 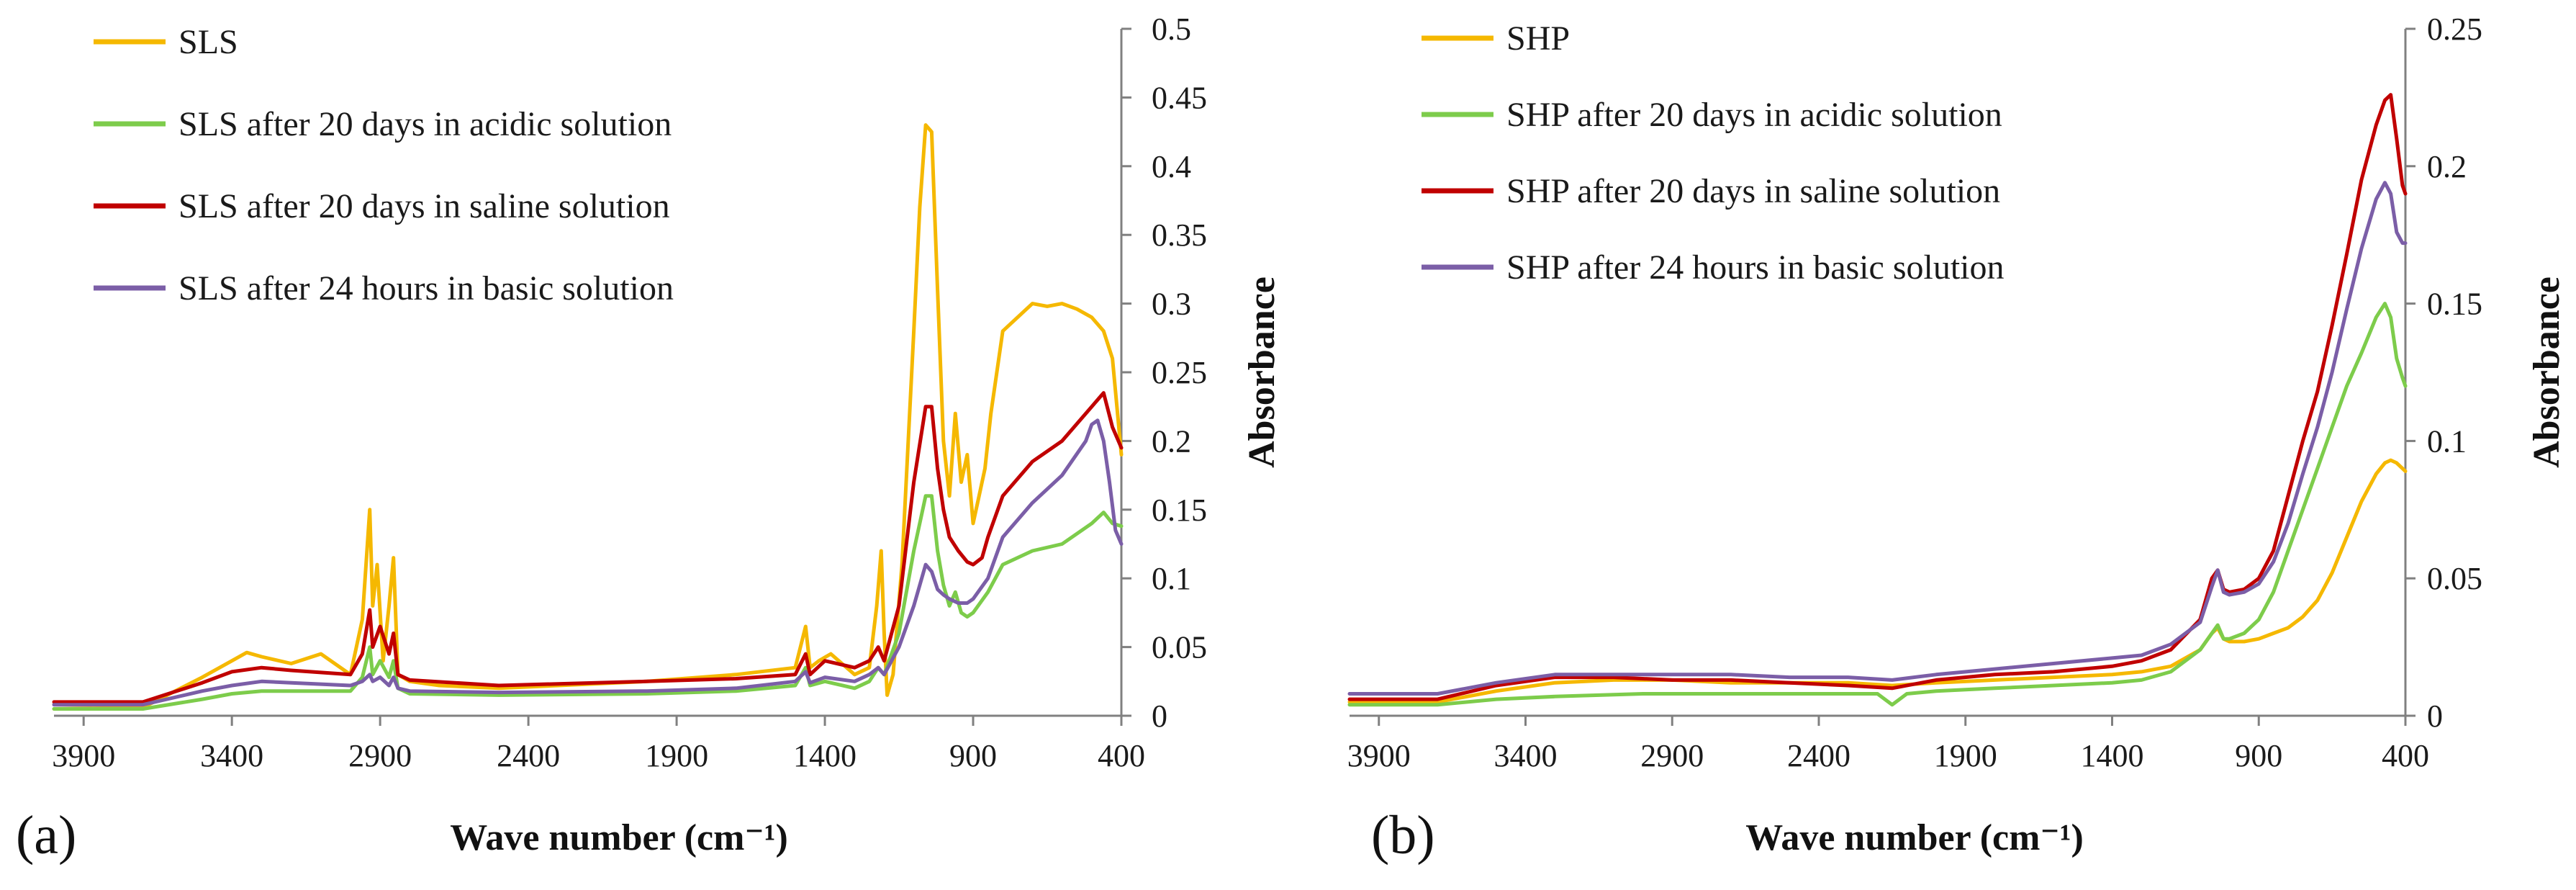 I want to click on legend-label-2: SLS after 20 days in acidic solution, so click(x=425, y=124).